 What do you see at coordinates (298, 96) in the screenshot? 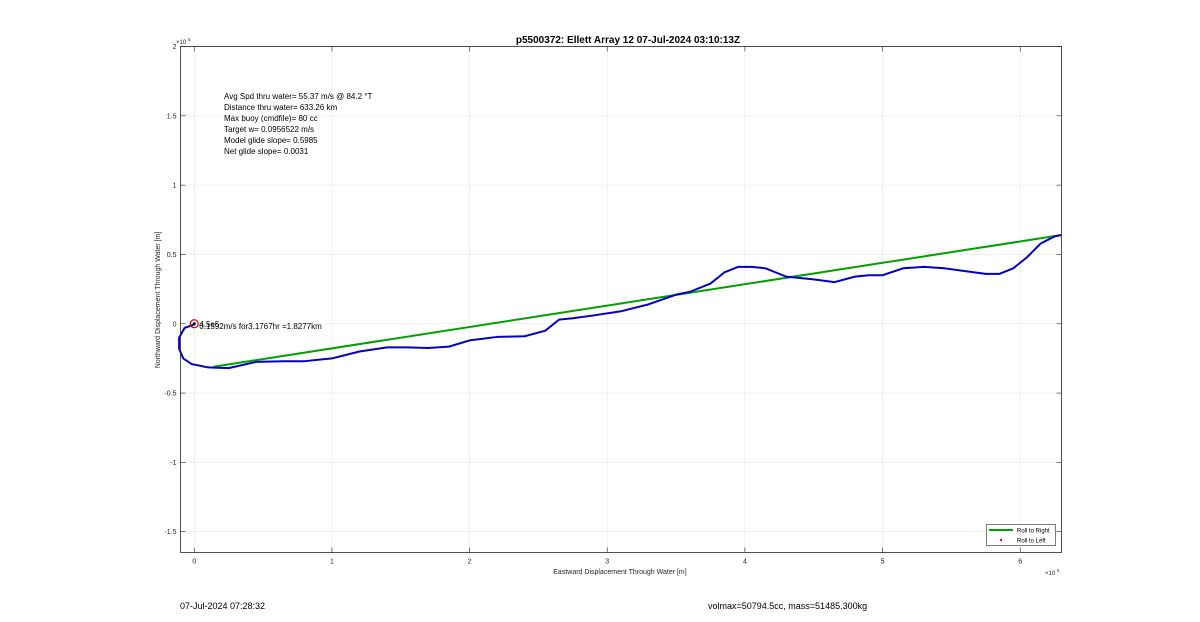
I see `stats-line: Avg Spd thru water= 55.37 m/s @ 84.2 °T` at bounding box center [298, 96].